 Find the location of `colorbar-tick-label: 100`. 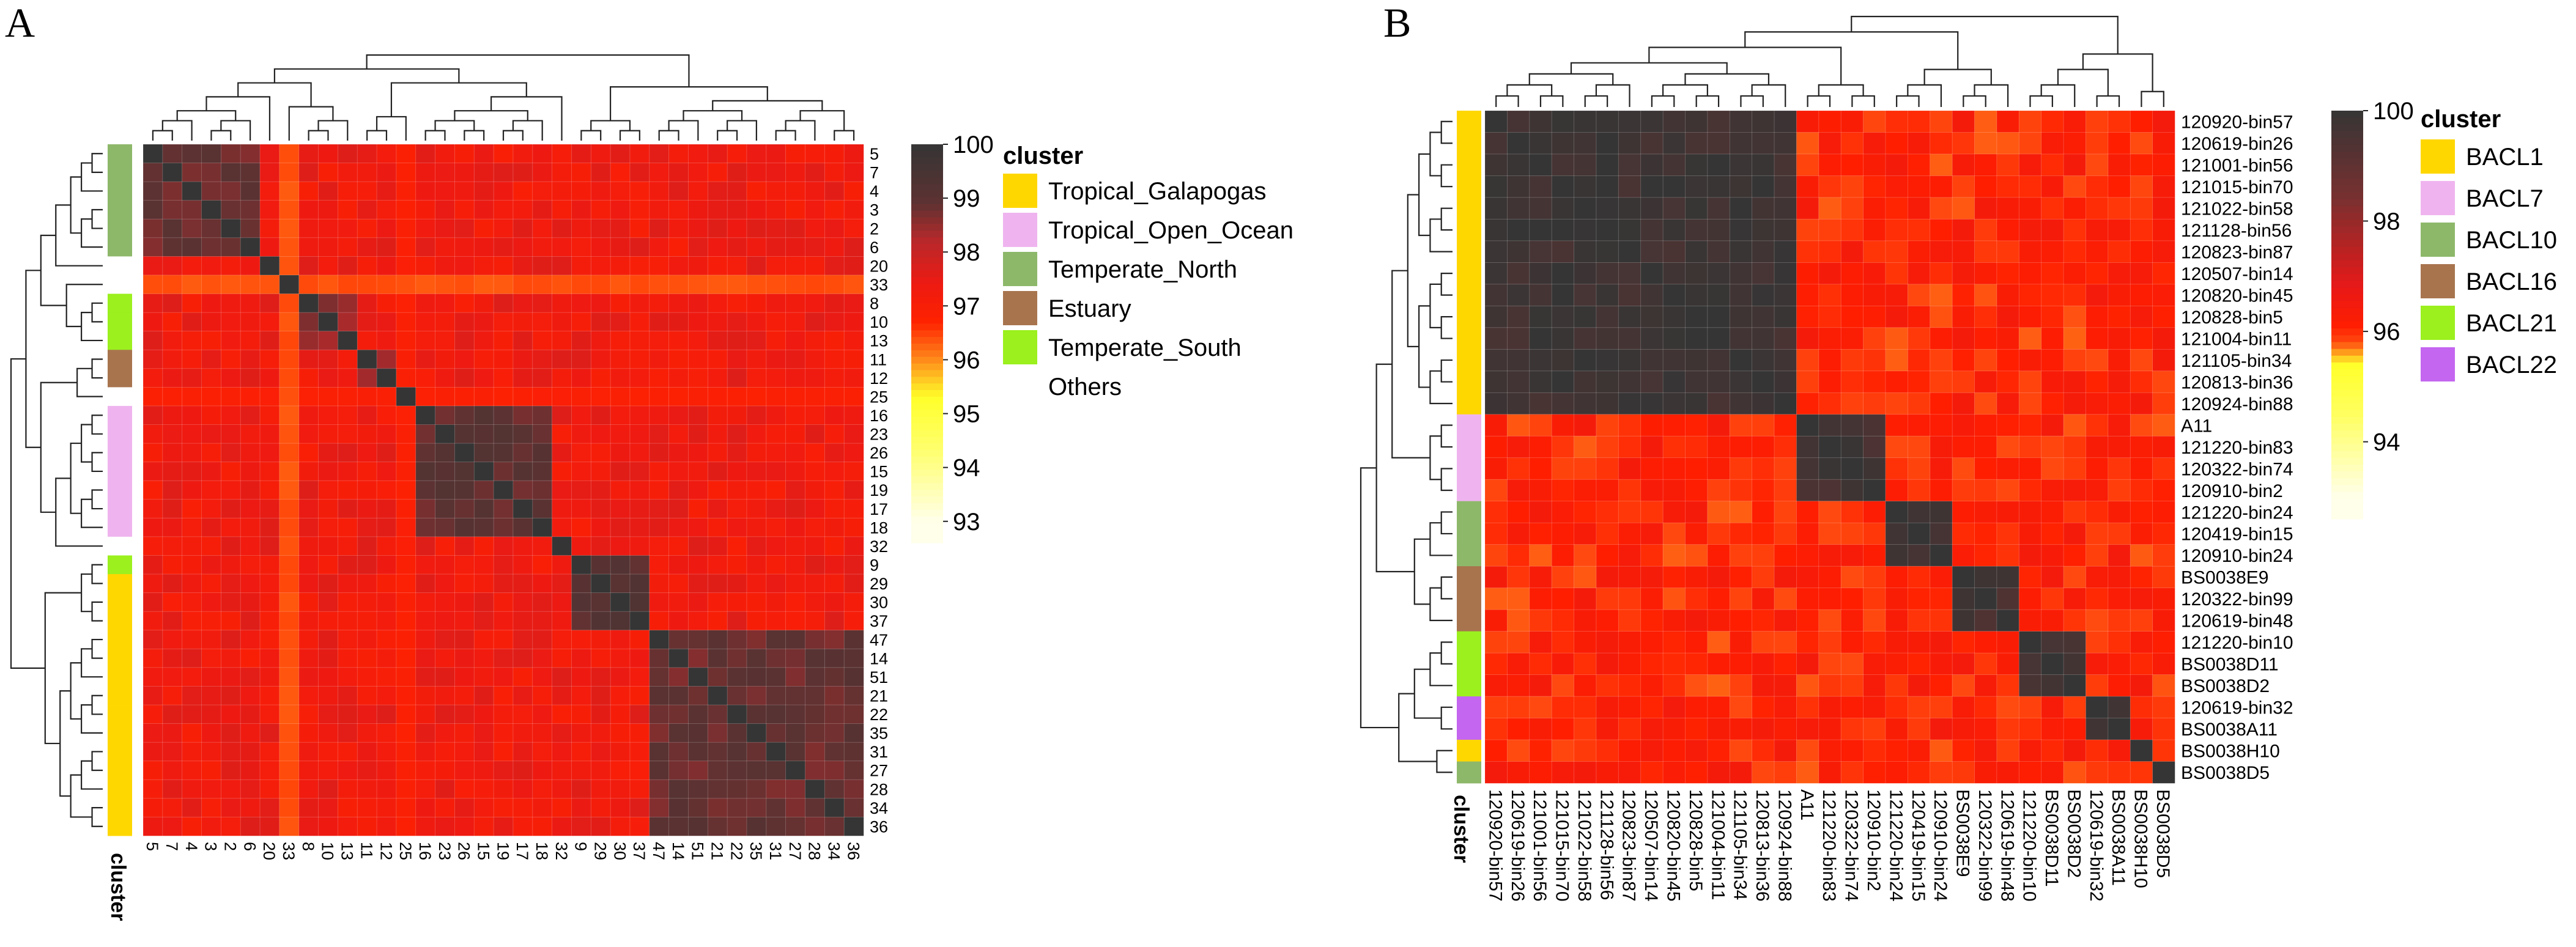

colorbar-tick-label: 100 is located at coordinates (2393, 111).